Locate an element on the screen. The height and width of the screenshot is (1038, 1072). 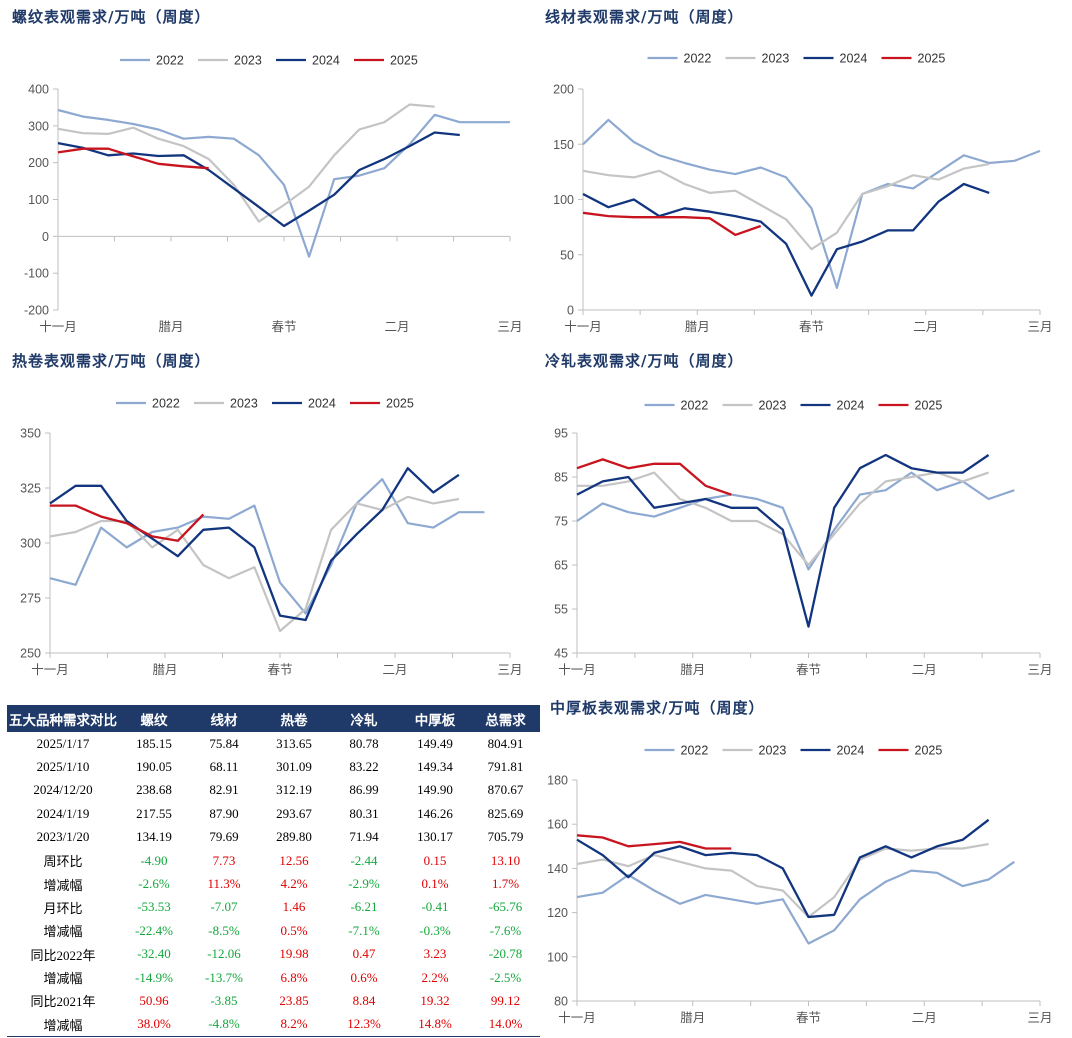
table-row: 增减幅 -2.6% 11.3% 4.2% -2.9% 0.1% 1.7% is located at coordinates (273, 883).